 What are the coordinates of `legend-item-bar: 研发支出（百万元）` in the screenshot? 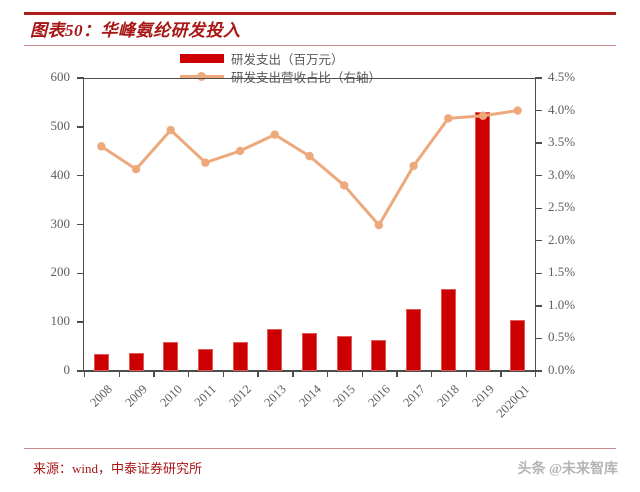 It's located at (330, 58).